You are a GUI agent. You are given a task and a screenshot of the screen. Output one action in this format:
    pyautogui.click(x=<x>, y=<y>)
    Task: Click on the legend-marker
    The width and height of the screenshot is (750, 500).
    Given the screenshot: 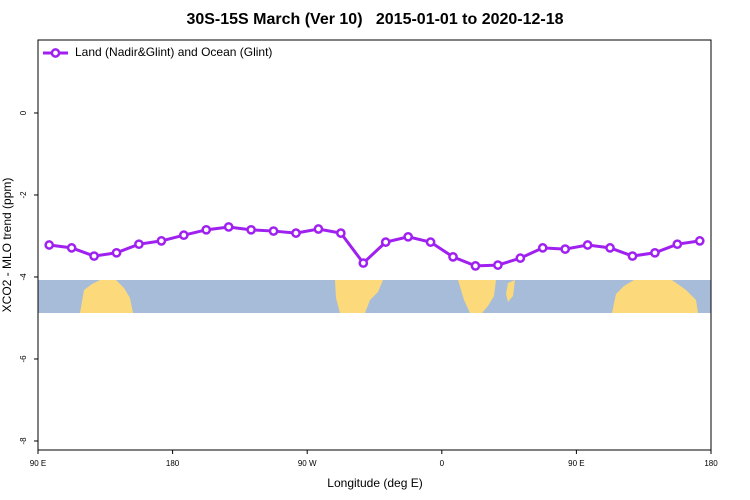 What is the action you would take?
    pyautogui.click(x=55, y=53)
    